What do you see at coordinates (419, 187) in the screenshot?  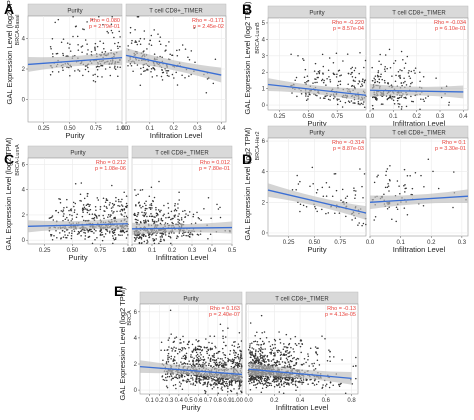 I see `plot-area` at bounding box center [419, 187].